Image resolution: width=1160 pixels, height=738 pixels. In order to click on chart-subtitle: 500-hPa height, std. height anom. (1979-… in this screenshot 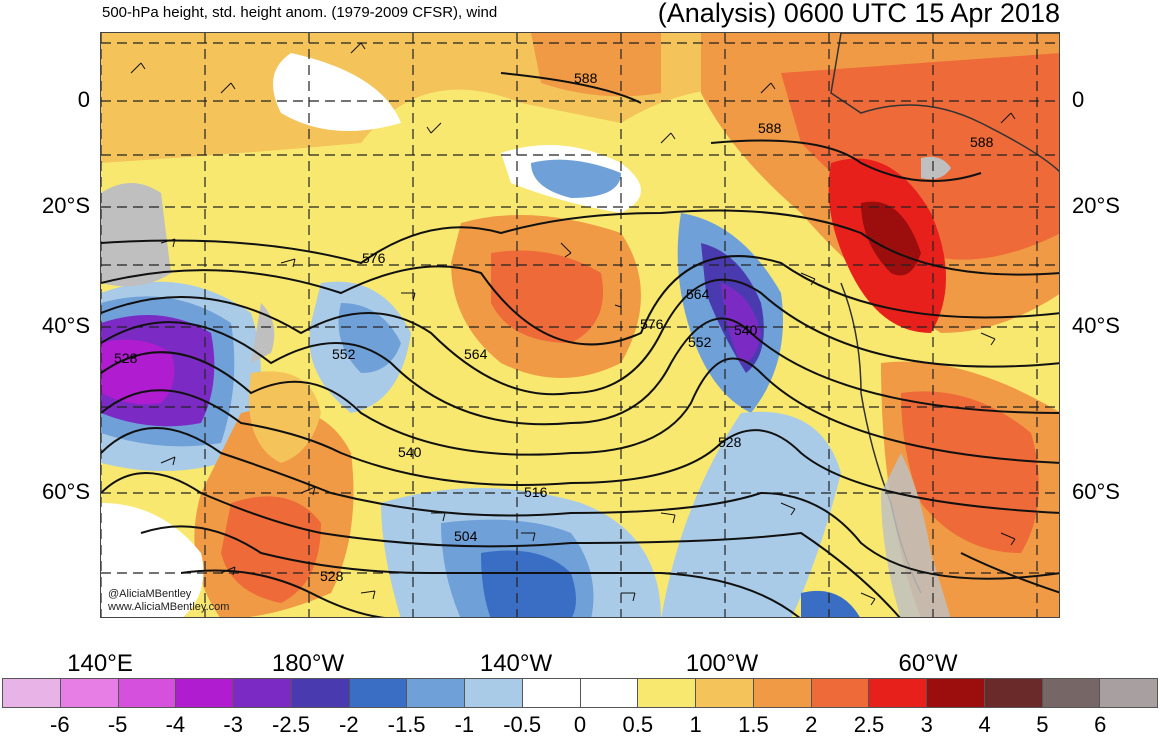, I will do `click(300, 12)`.